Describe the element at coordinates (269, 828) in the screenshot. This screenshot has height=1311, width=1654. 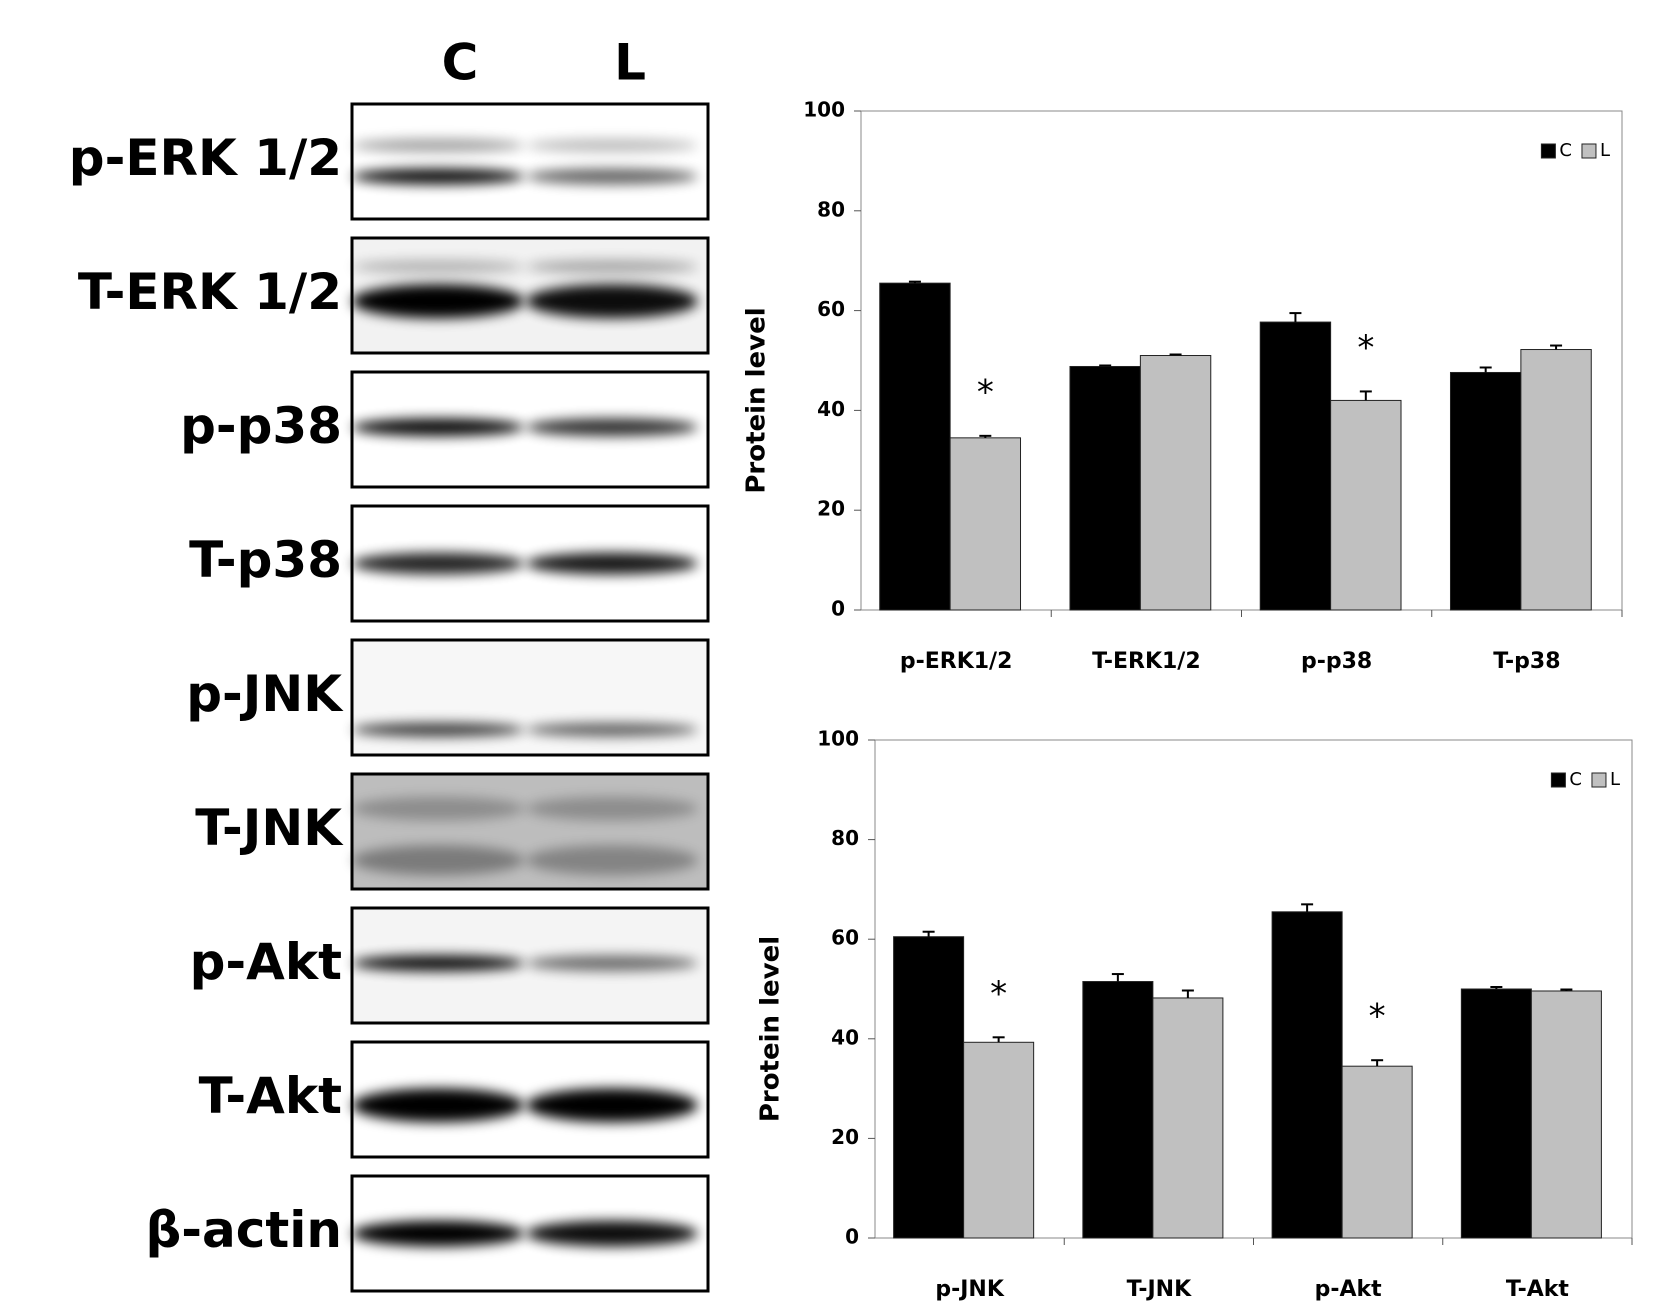
I see `blot-label: T-JNK` at that location.